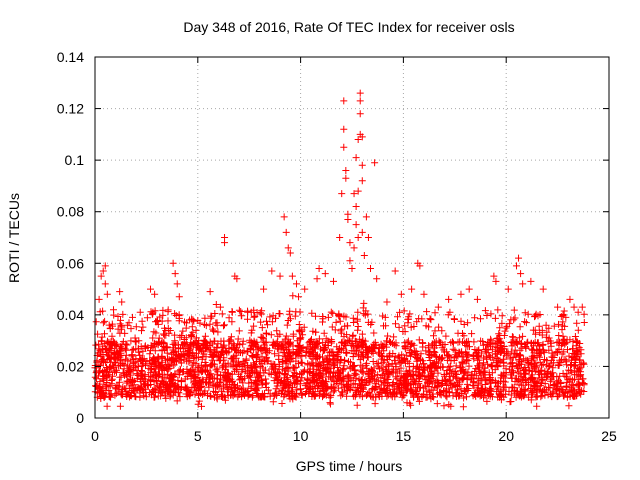  What do you see at coordinates (506, 436) in the screenshot?
I see `x-tick-label: 20` at bounding box center [506, 436].